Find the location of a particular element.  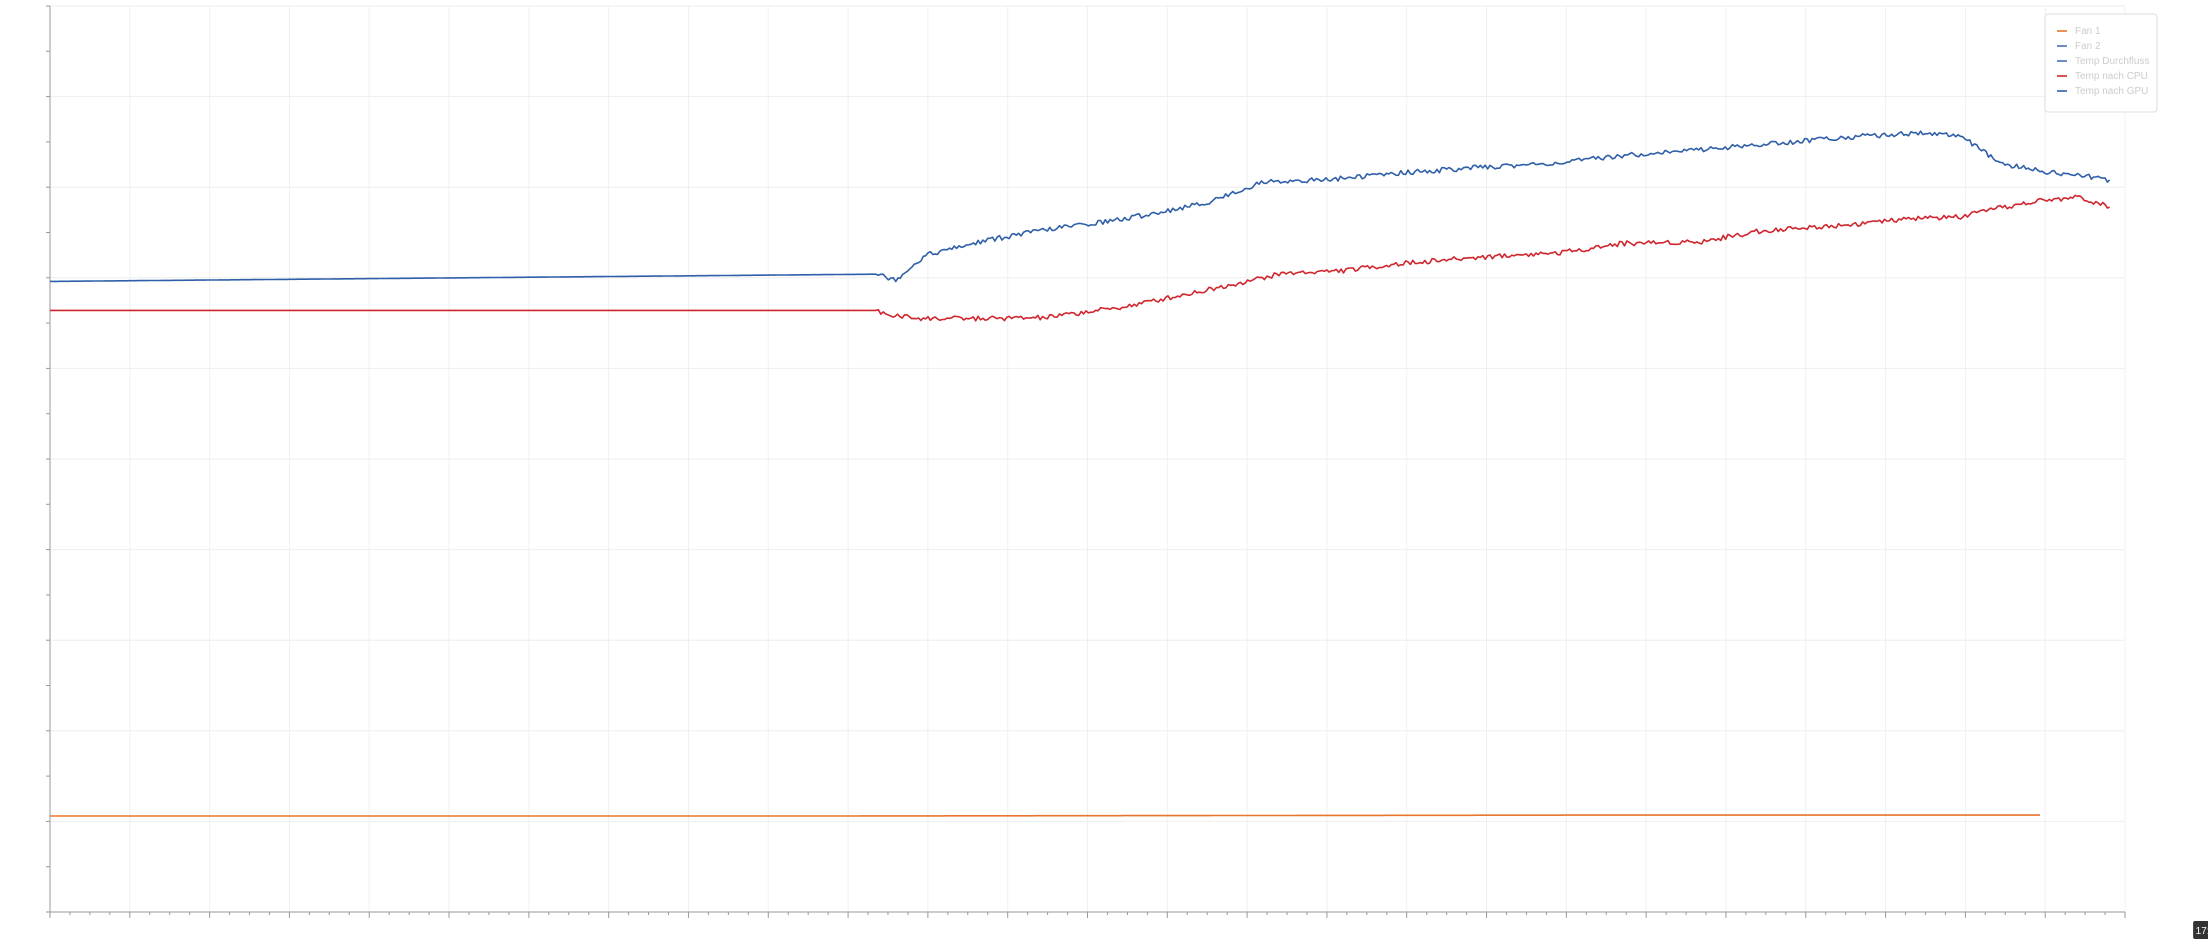

time-cursor: 17:29:10 is located at coordinates (2200, 471).